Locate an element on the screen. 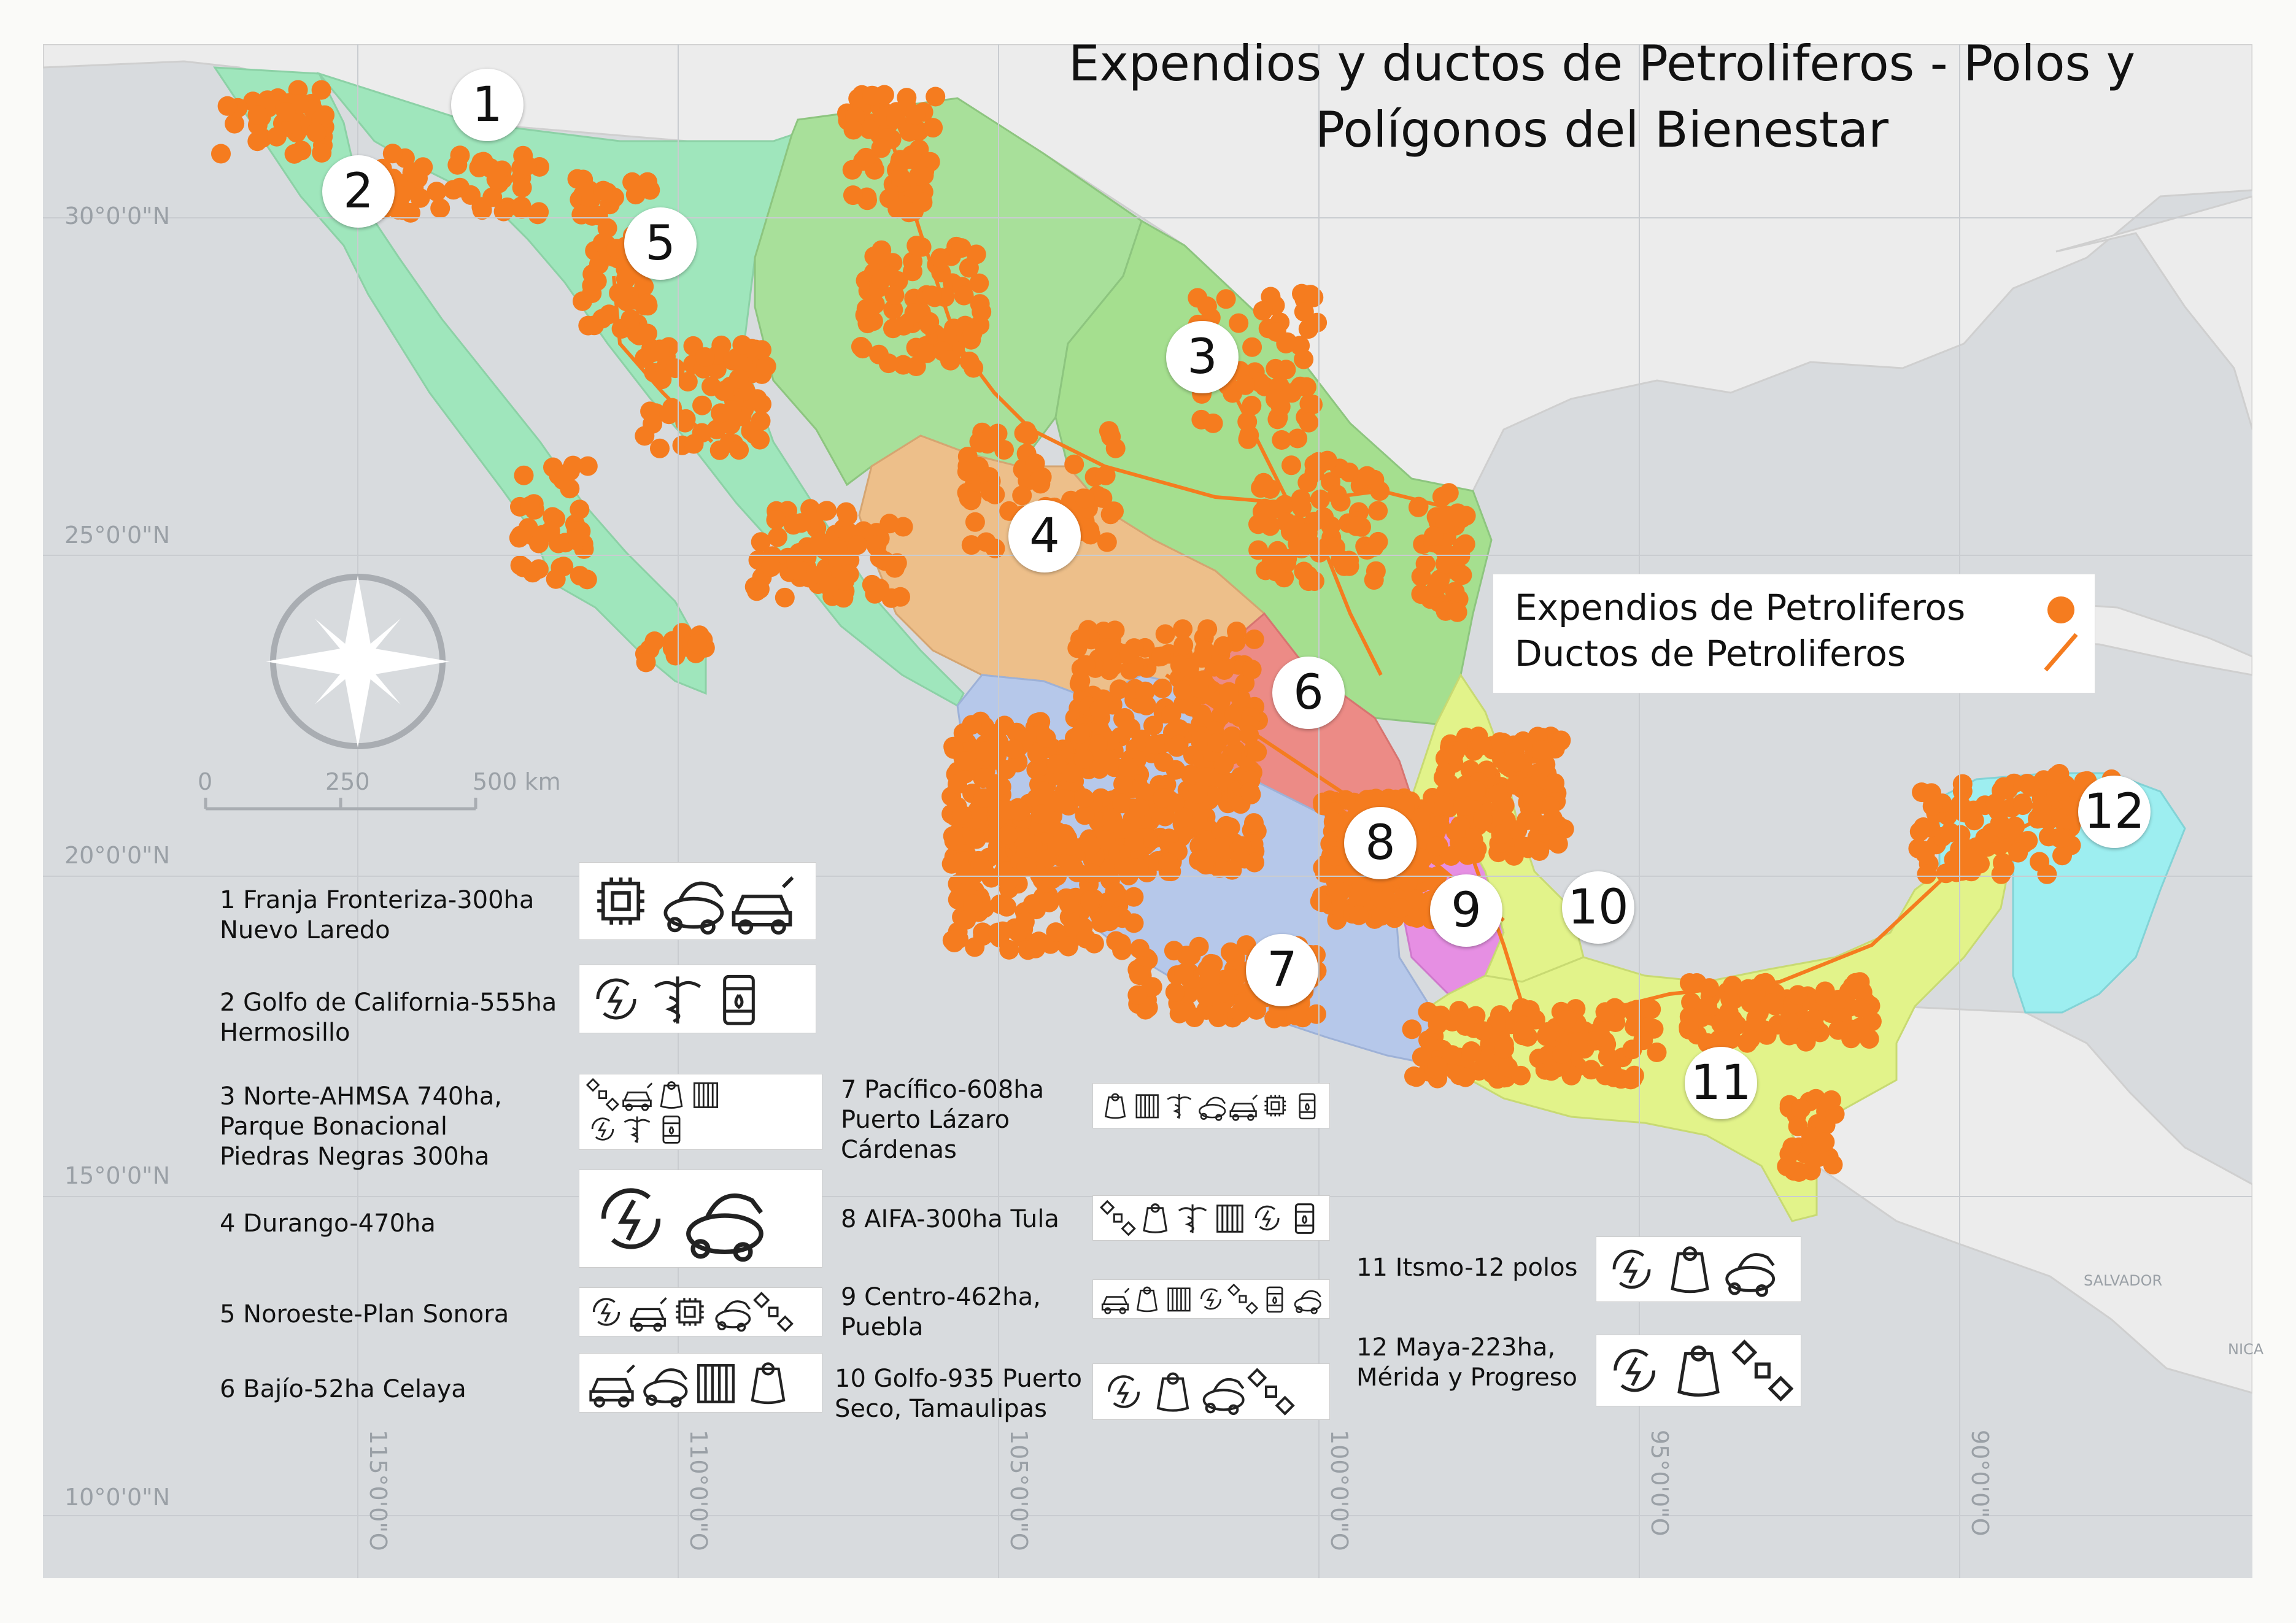 Image resolution: width=2296 pixels, height=1623 pixels. legend-label-expendios: Expendios de Petroliferos is located at coordinates (1740, 607).